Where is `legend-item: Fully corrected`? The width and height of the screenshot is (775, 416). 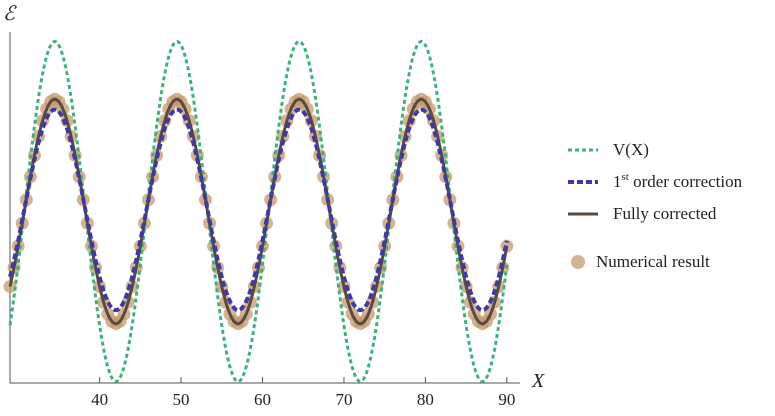
legend-item: Fully corrected is located at coordinates (642, 213).